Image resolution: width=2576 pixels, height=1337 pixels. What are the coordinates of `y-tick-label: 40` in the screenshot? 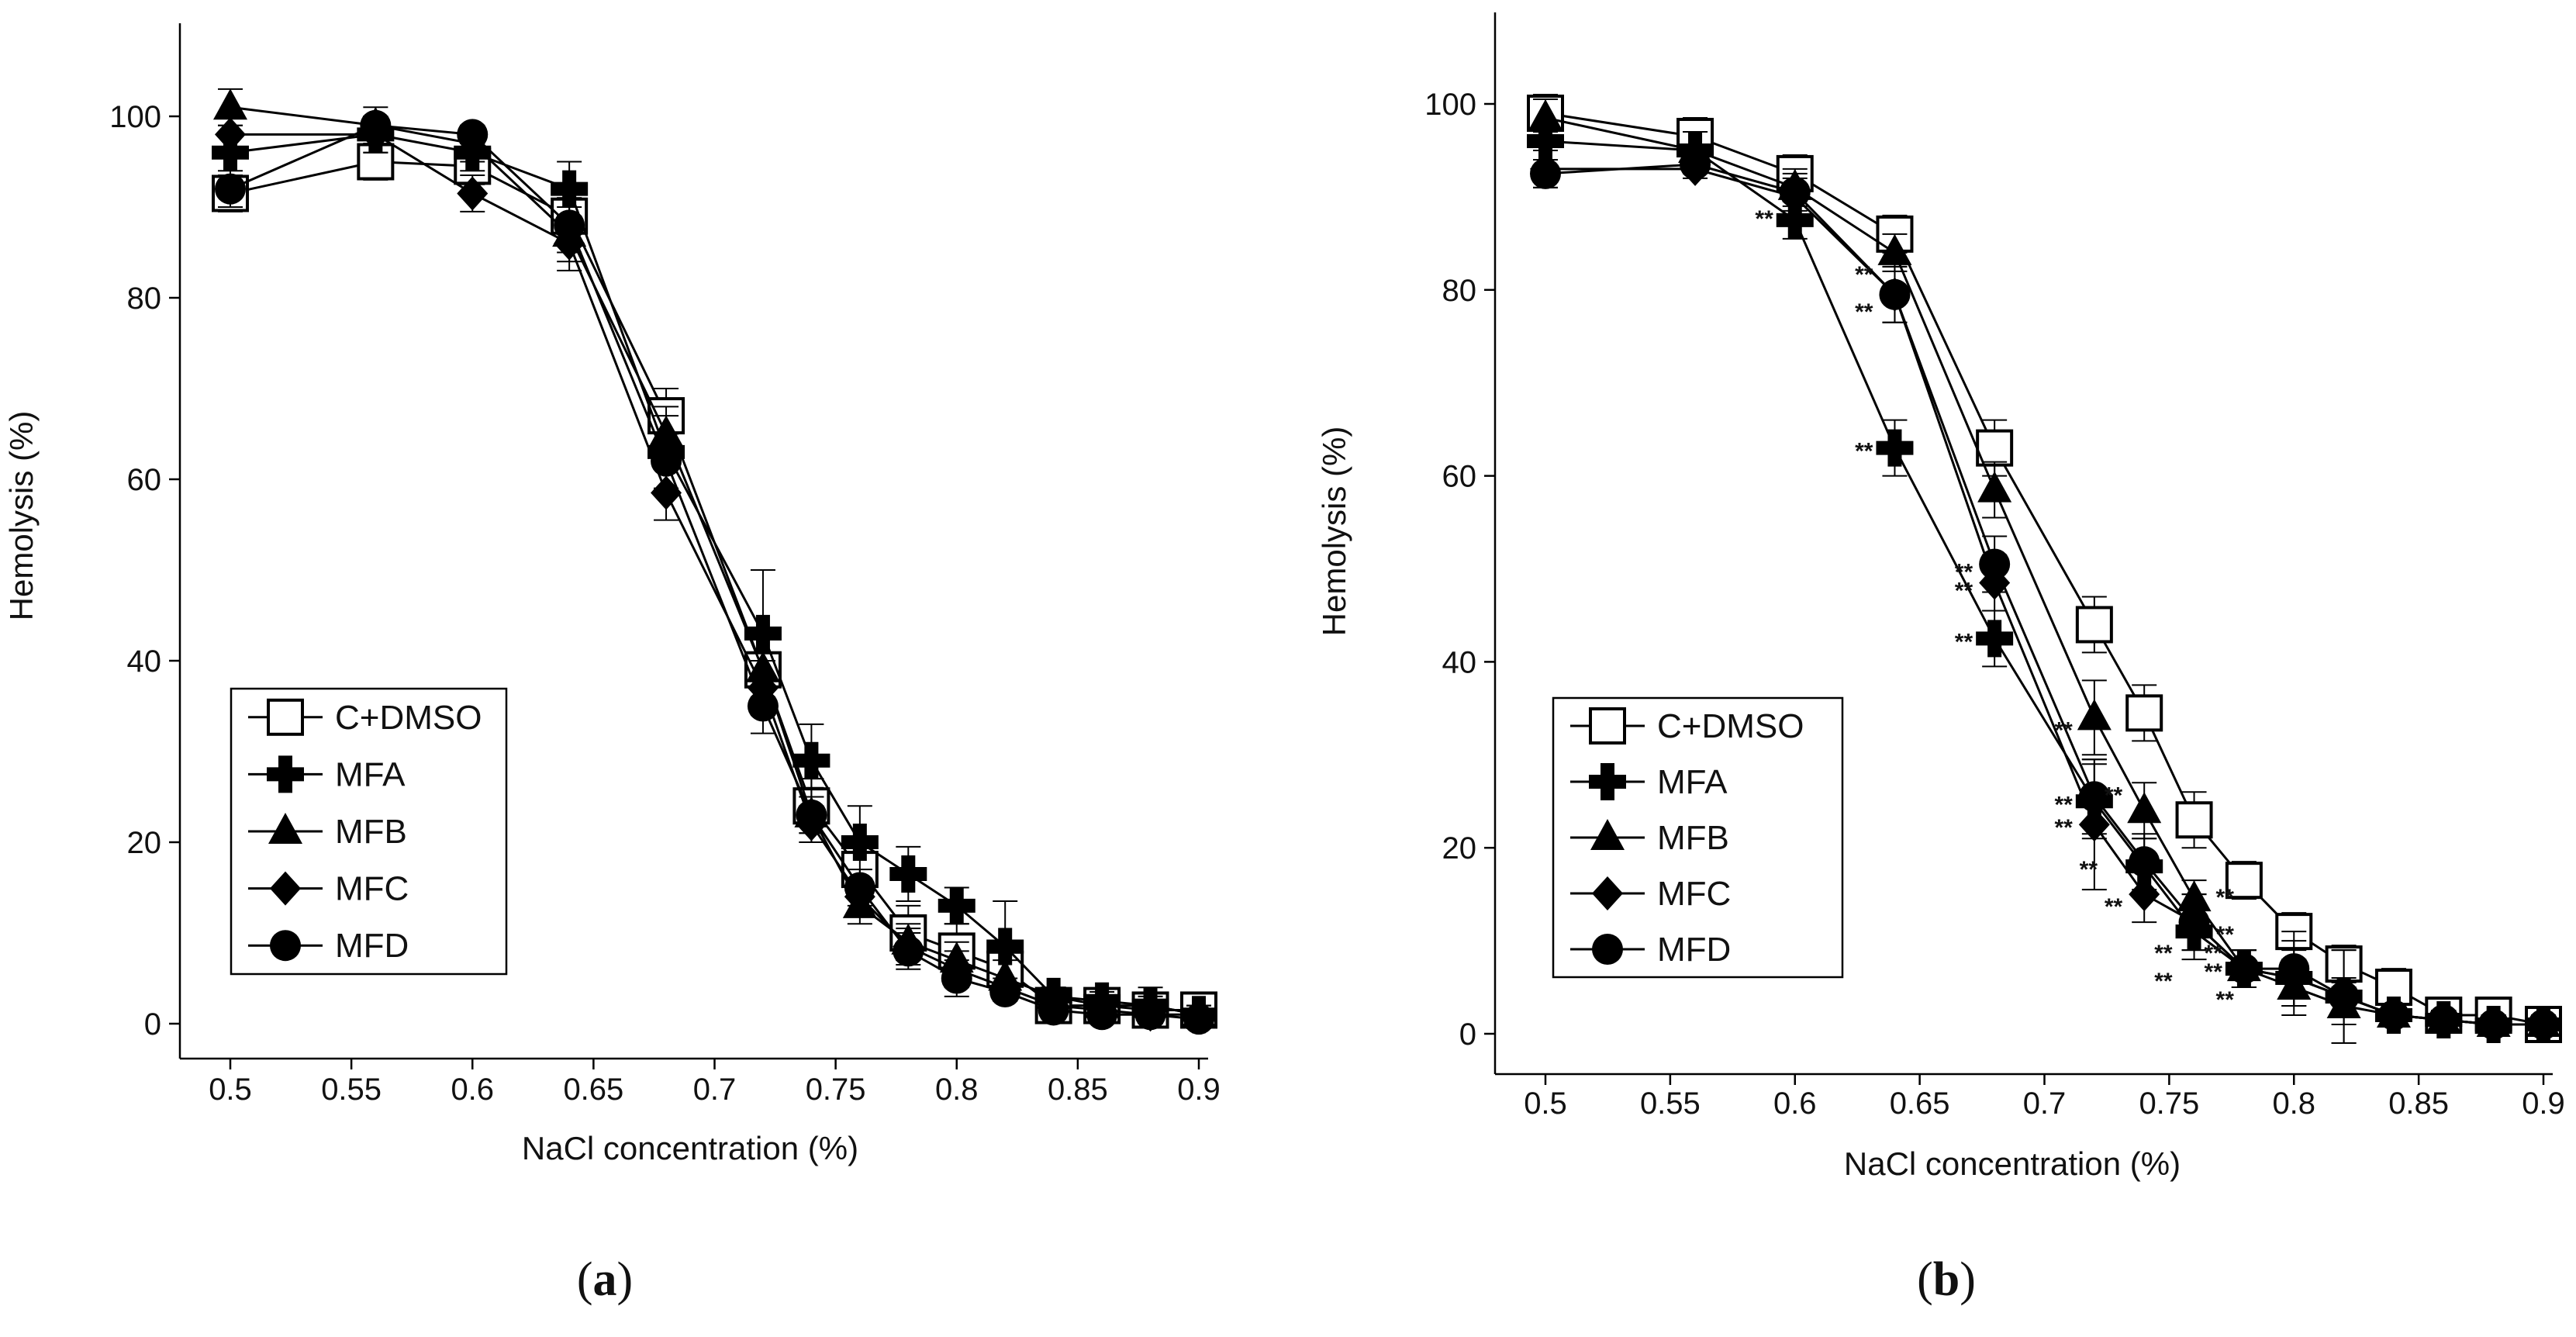 It's located at (1459, 662).